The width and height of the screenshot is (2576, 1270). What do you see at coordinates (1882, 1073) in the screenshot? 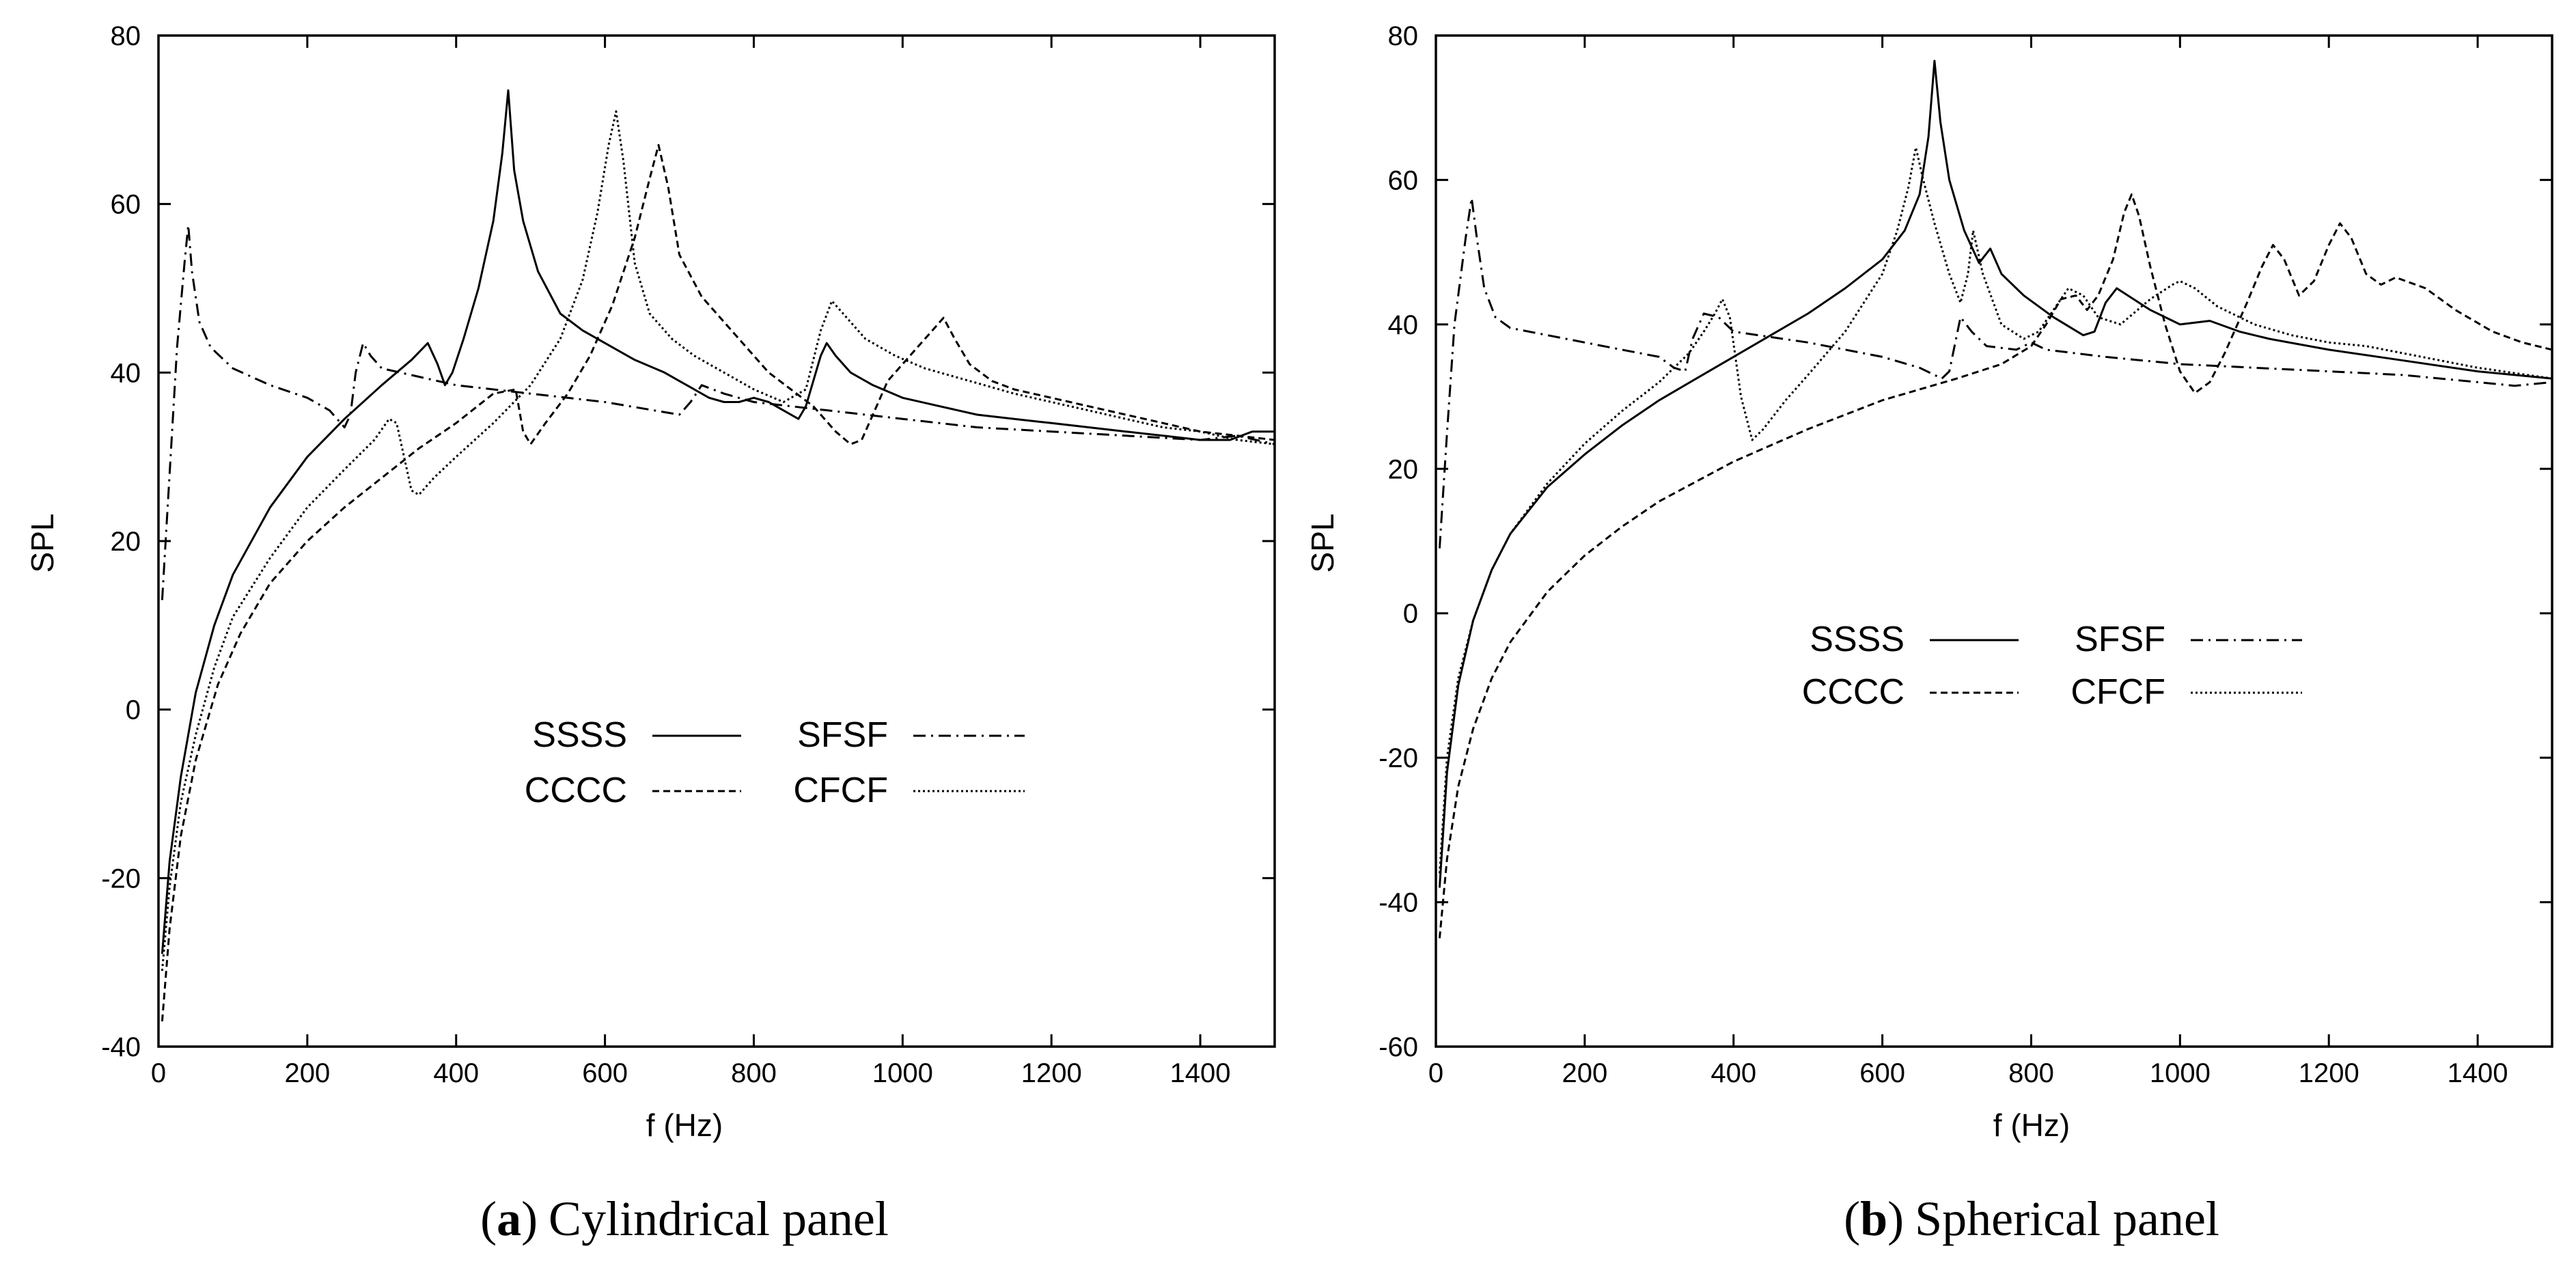
I see `x-tick-label-600-b: 600` at bounding box center [1882, 1073].